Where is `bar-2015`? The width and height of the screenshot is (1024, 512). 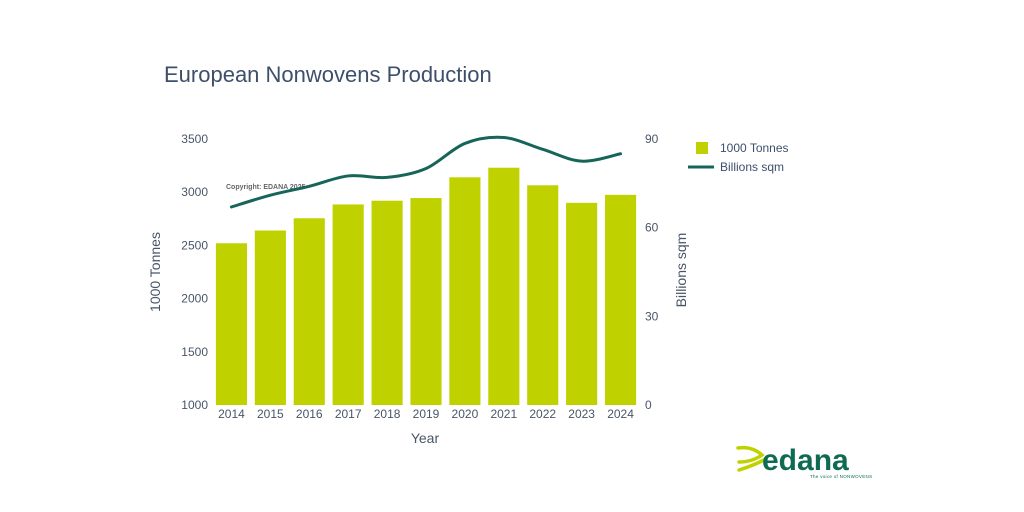 bar-2015 is located at coordinates (270, 317).